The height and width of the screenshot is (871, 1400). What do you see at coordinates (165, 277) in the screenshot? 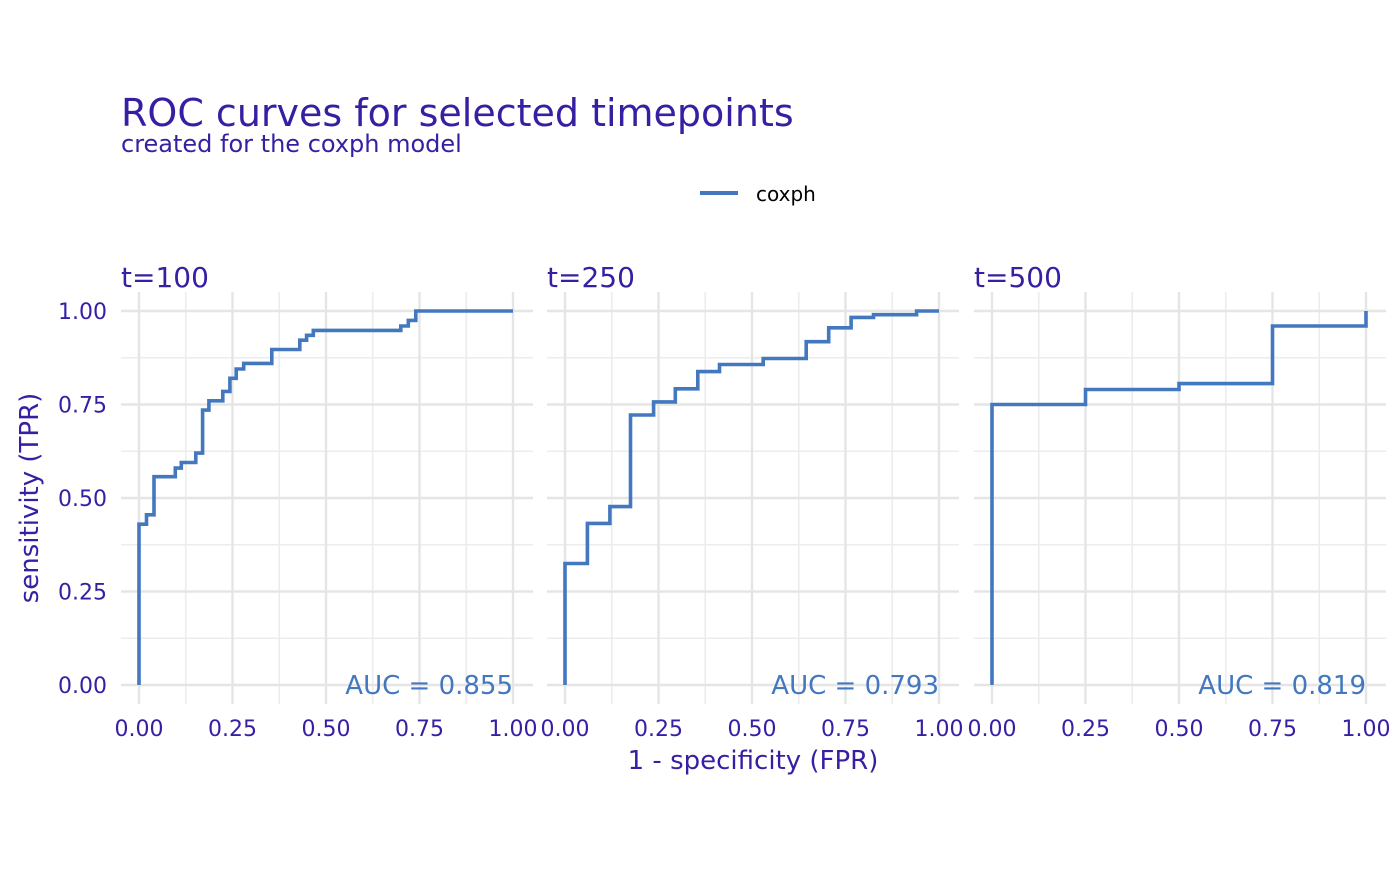
I see `panel-label: t=100` at bounding box center [165, 277].